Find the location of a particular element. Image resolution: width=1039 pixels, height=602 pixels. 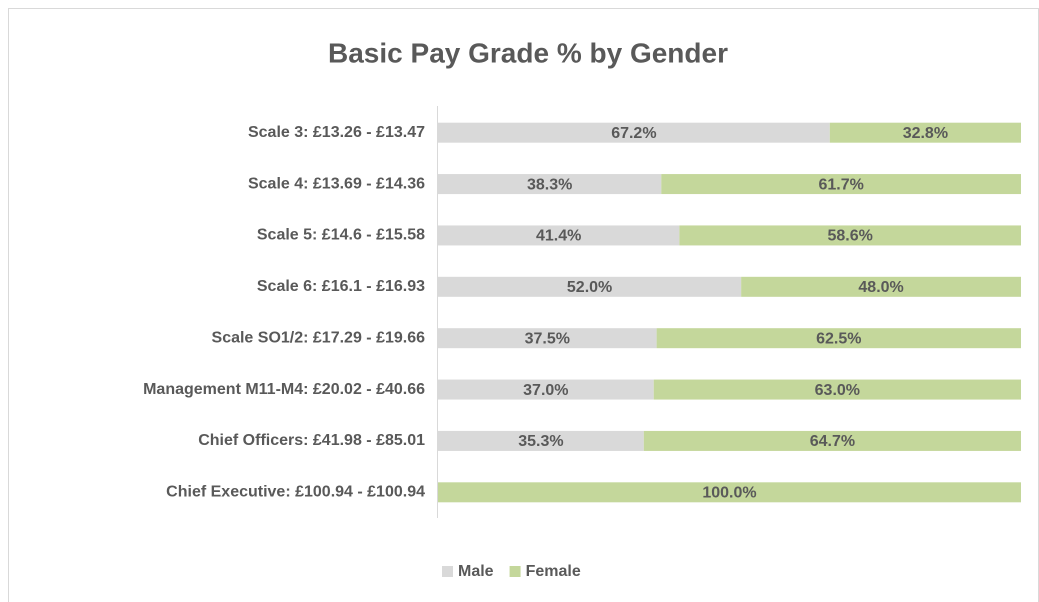

data-label: 35.3% is located at coordinates (540, 441).